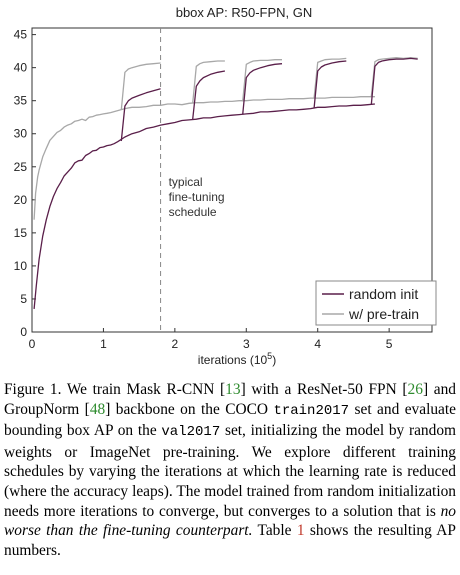 The height and width of the screenshot is (575, 460). What do you see at coordinates (21, 167) in the screenshot?
I see `y-tick-label-25: 25` at bounding box center [21, 167].